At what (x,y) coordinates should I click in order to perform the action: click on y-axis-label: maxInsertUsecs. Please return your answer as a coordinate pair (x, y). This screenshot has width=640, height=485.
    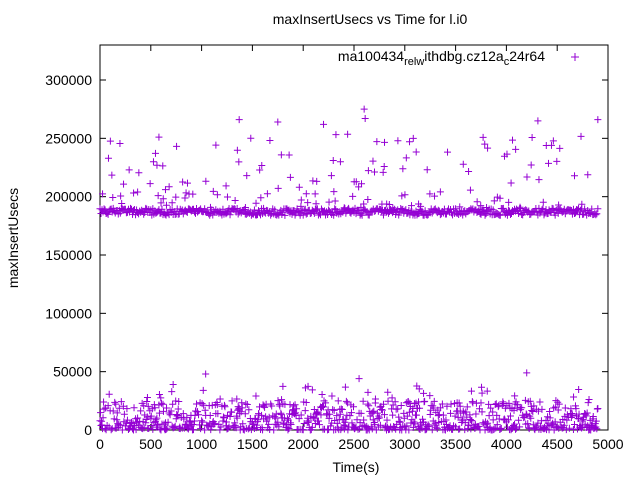
    Looking at the image, I should click on (13, 238).